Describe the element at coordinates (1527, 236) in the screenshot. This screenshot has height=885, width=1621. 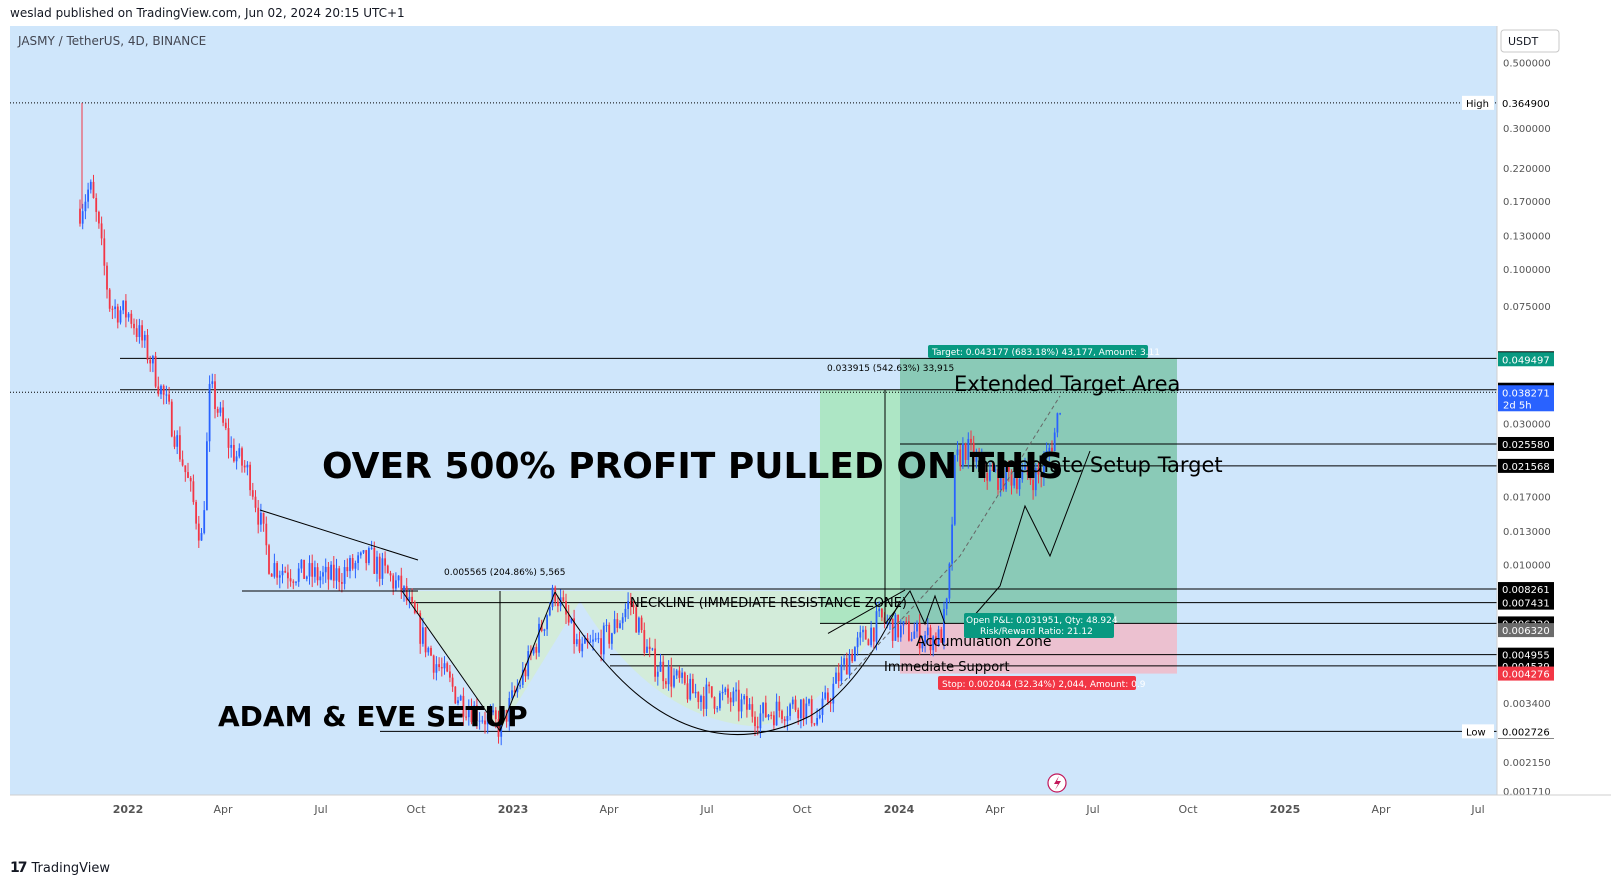
I see `y-tick-label: 0.130000` at that location.